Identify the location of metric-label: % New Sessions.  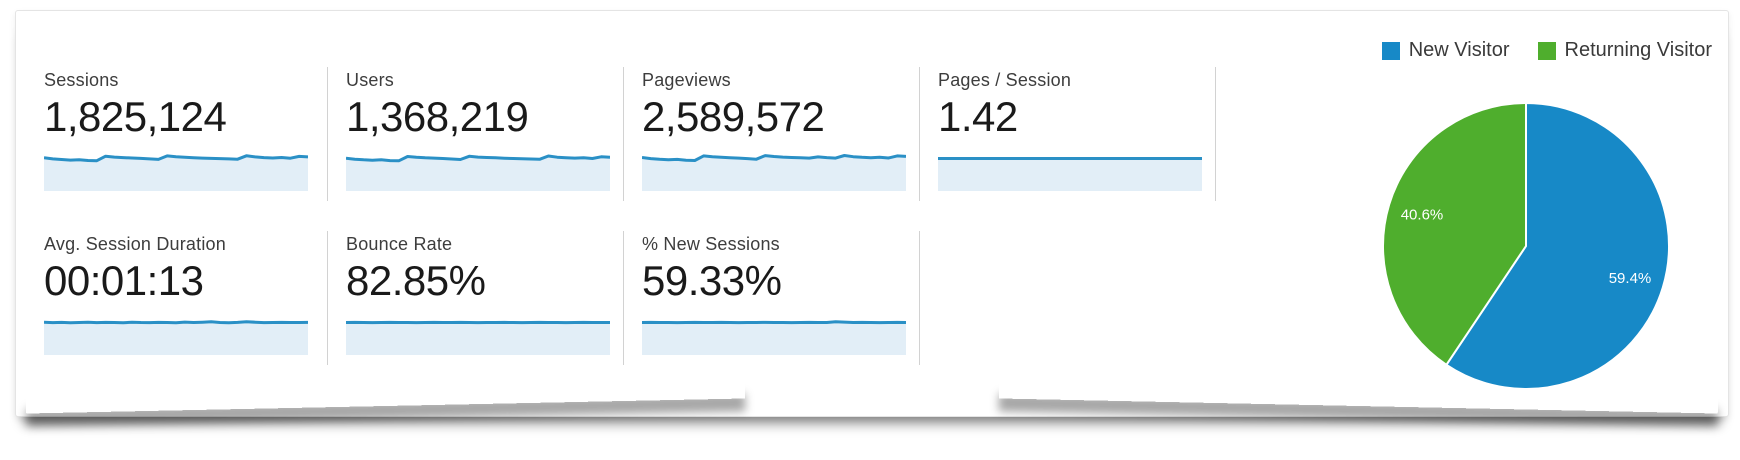
(711, 244).